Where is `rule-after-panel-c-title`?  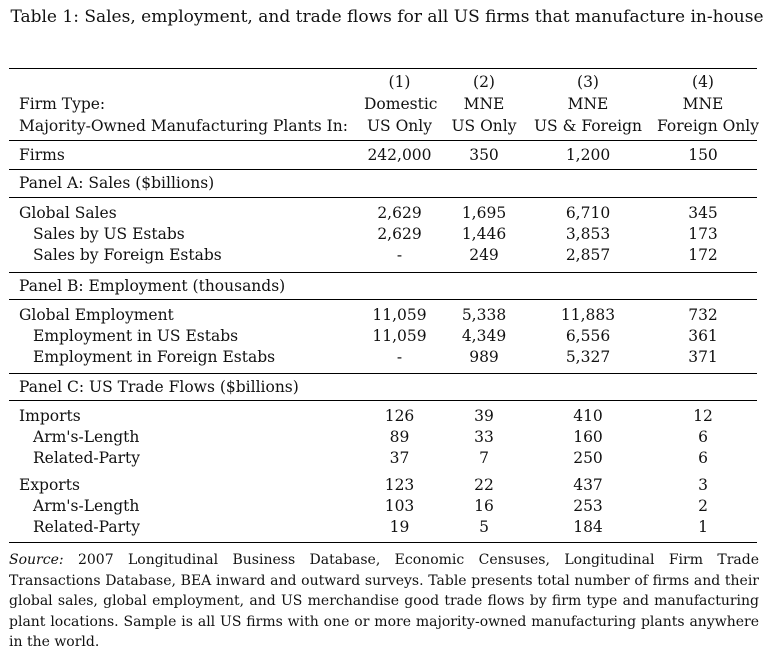 rule-after-panel-c-title is located at coordinates (383, 400).